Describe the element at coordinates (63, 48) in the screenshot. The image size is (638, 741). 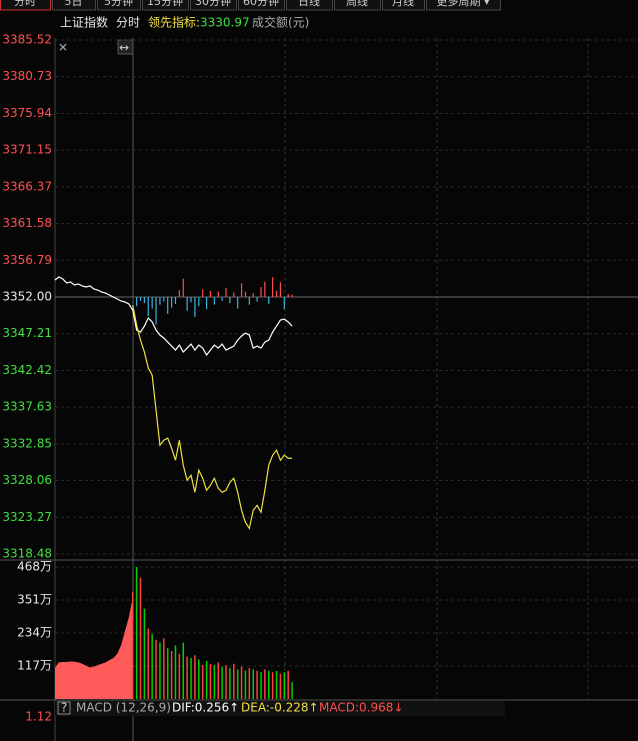
I see `close-icon: ✕` at that location.